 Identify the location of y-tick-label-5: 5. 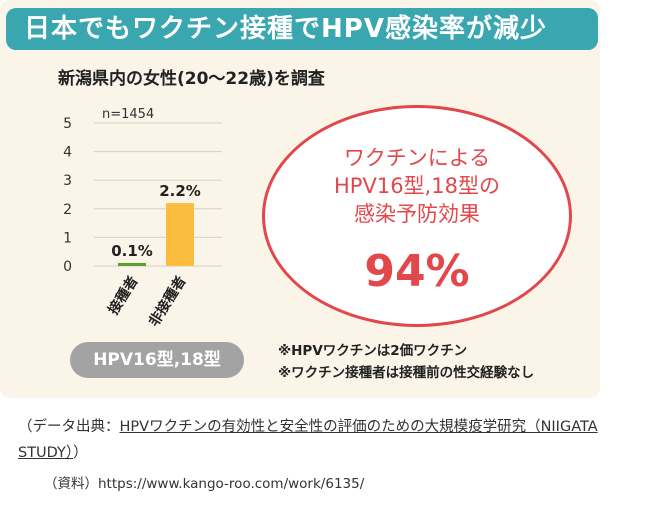
(67, 124).